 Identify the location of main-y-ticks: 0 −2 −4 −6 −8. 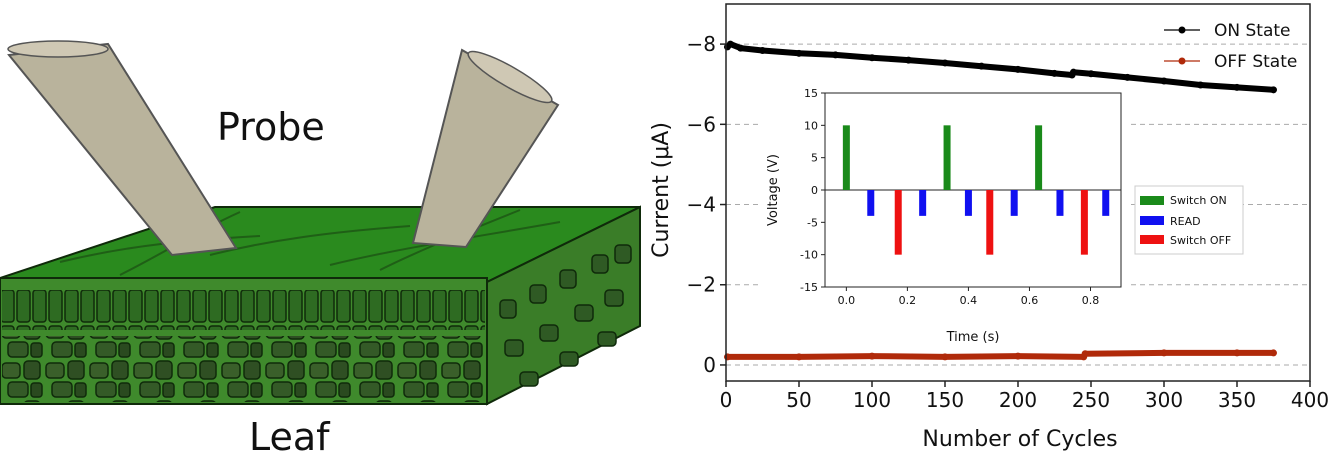
(706, 204).